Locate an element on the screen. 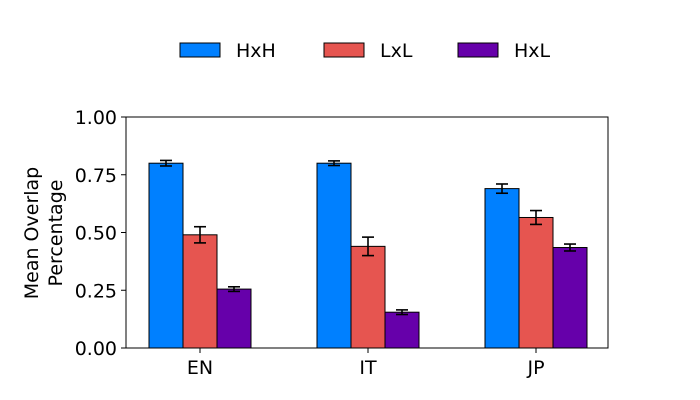  y-axis: 0.00 0.25 0.50 0.75 1.00 is located at coordinates (100, 233).